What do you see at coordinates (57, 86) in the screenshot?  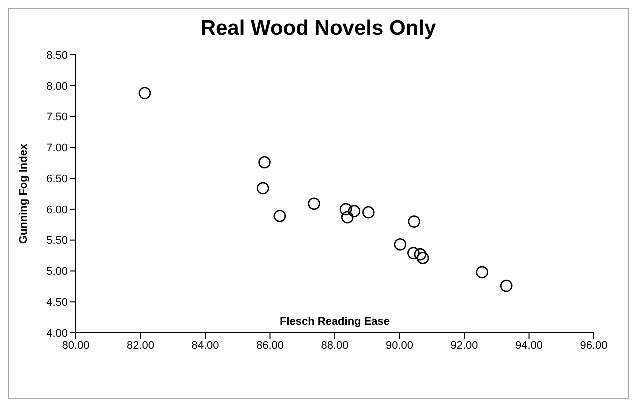 I see `y-tick-label: 8.00` at bounding box center [57, 86].